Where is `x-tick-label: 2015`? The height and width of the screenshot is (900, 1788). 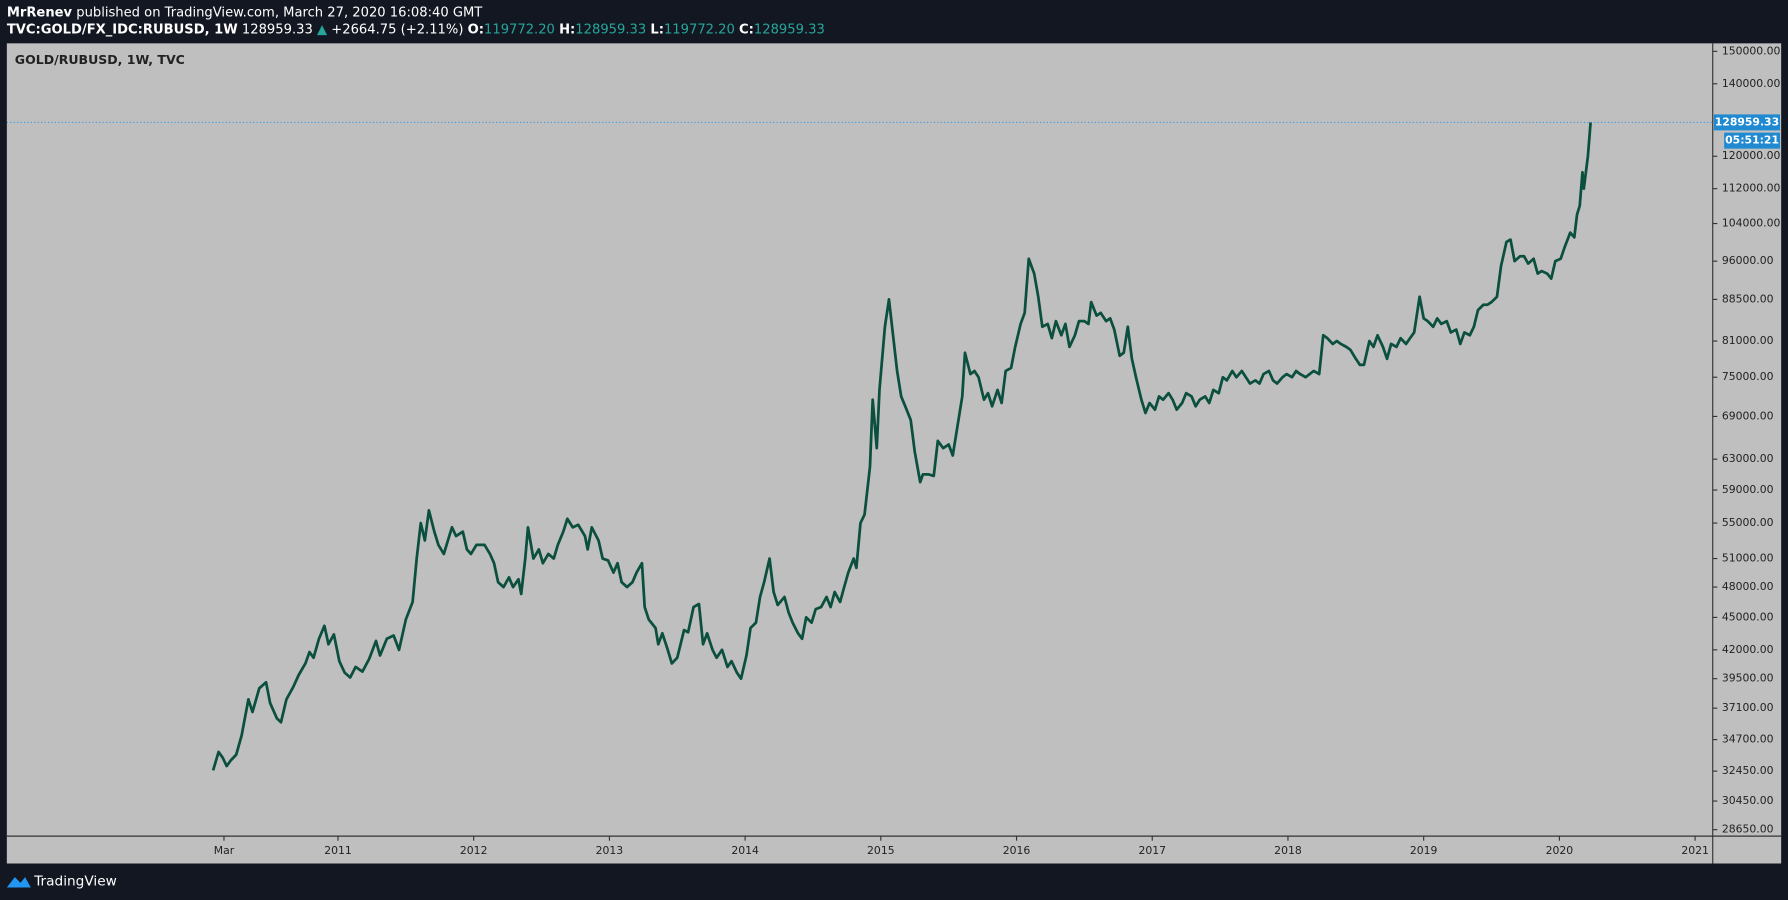
x-tick-label: 2015 is located at coordinates (881, 850).